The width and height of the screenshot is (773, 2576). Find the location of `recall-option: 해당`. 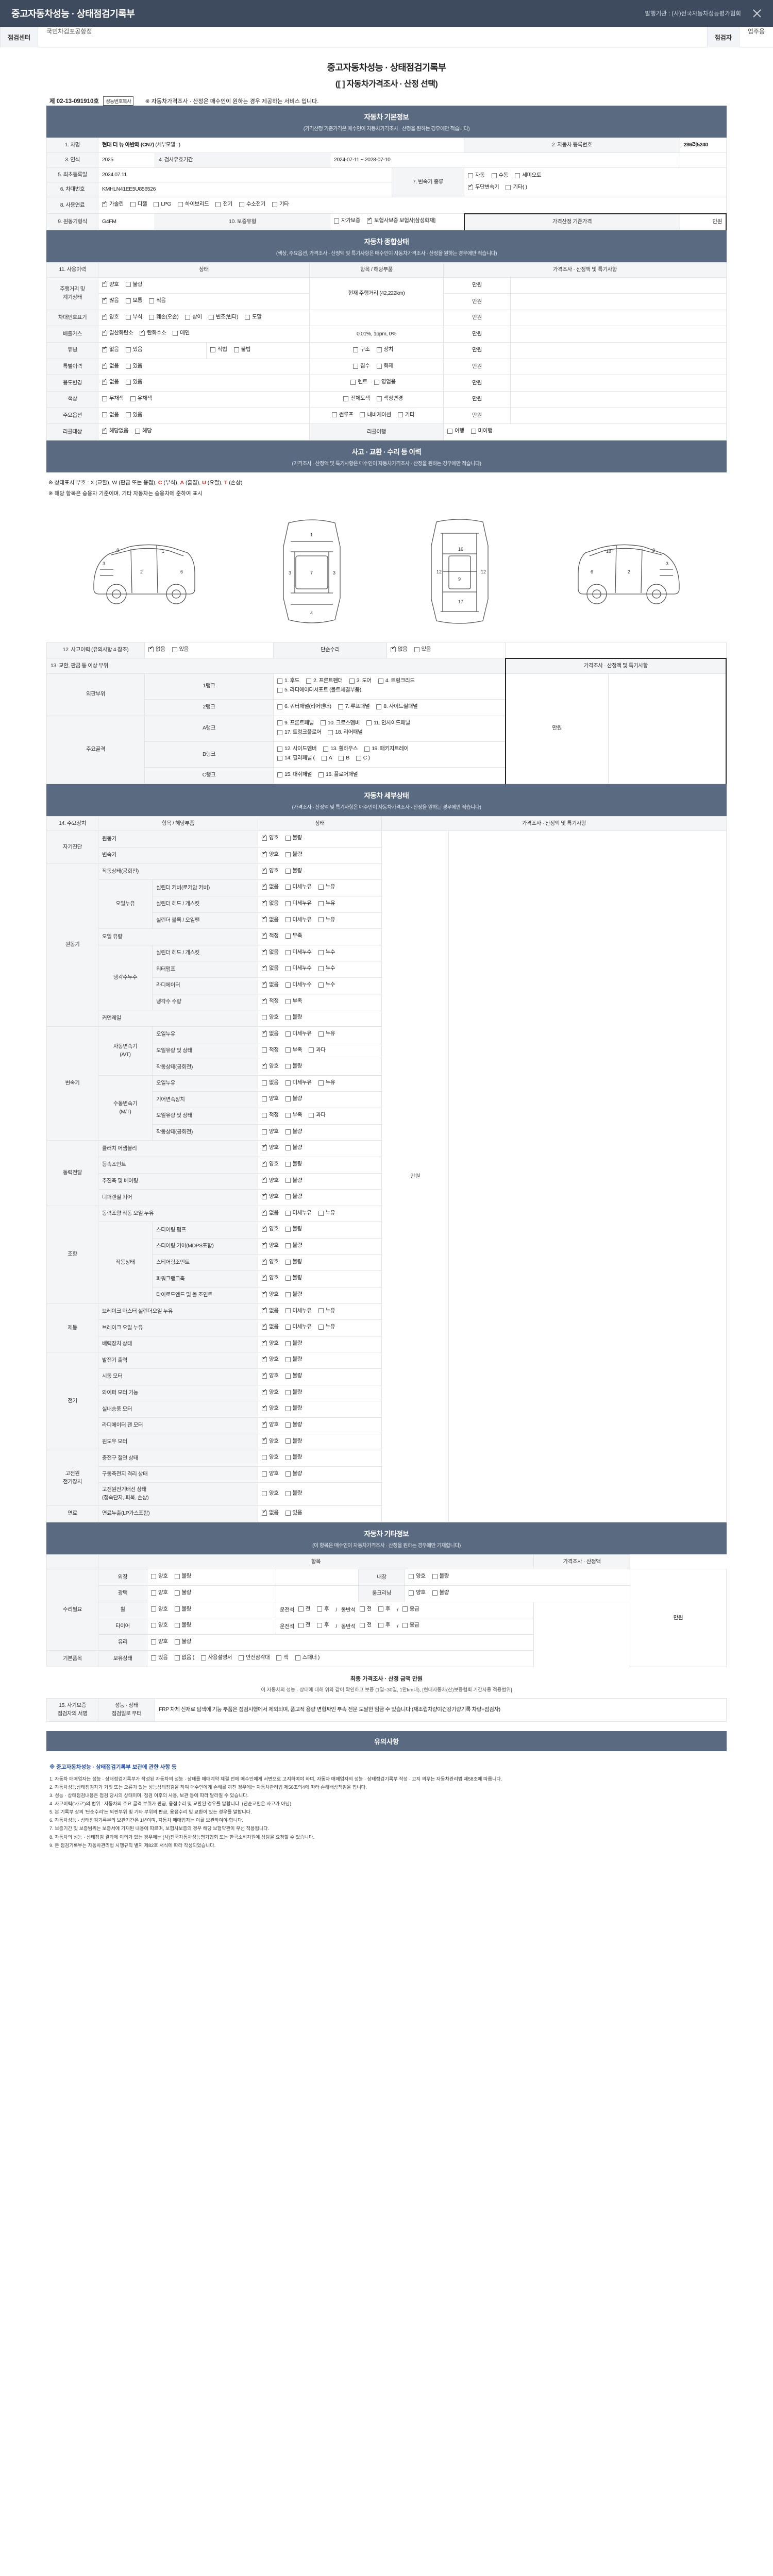

recall-option: 해당 is located at coordinates (143, 431).